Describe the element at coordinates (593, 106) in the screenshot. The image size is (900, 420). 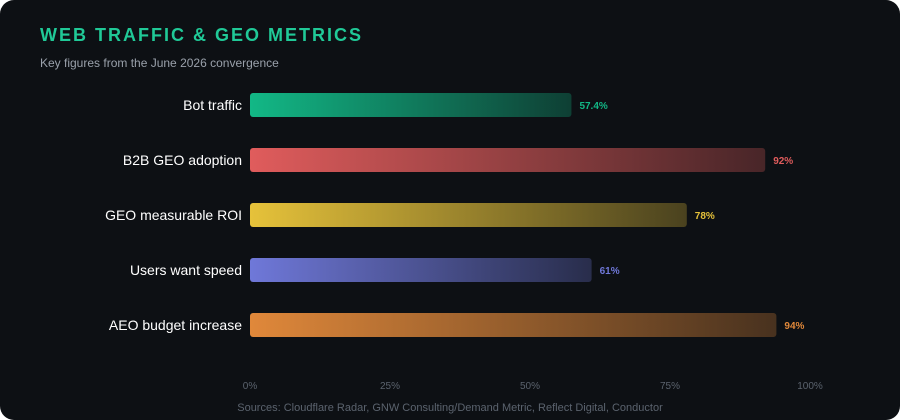
I see `value-label: 57.4%` at that location.